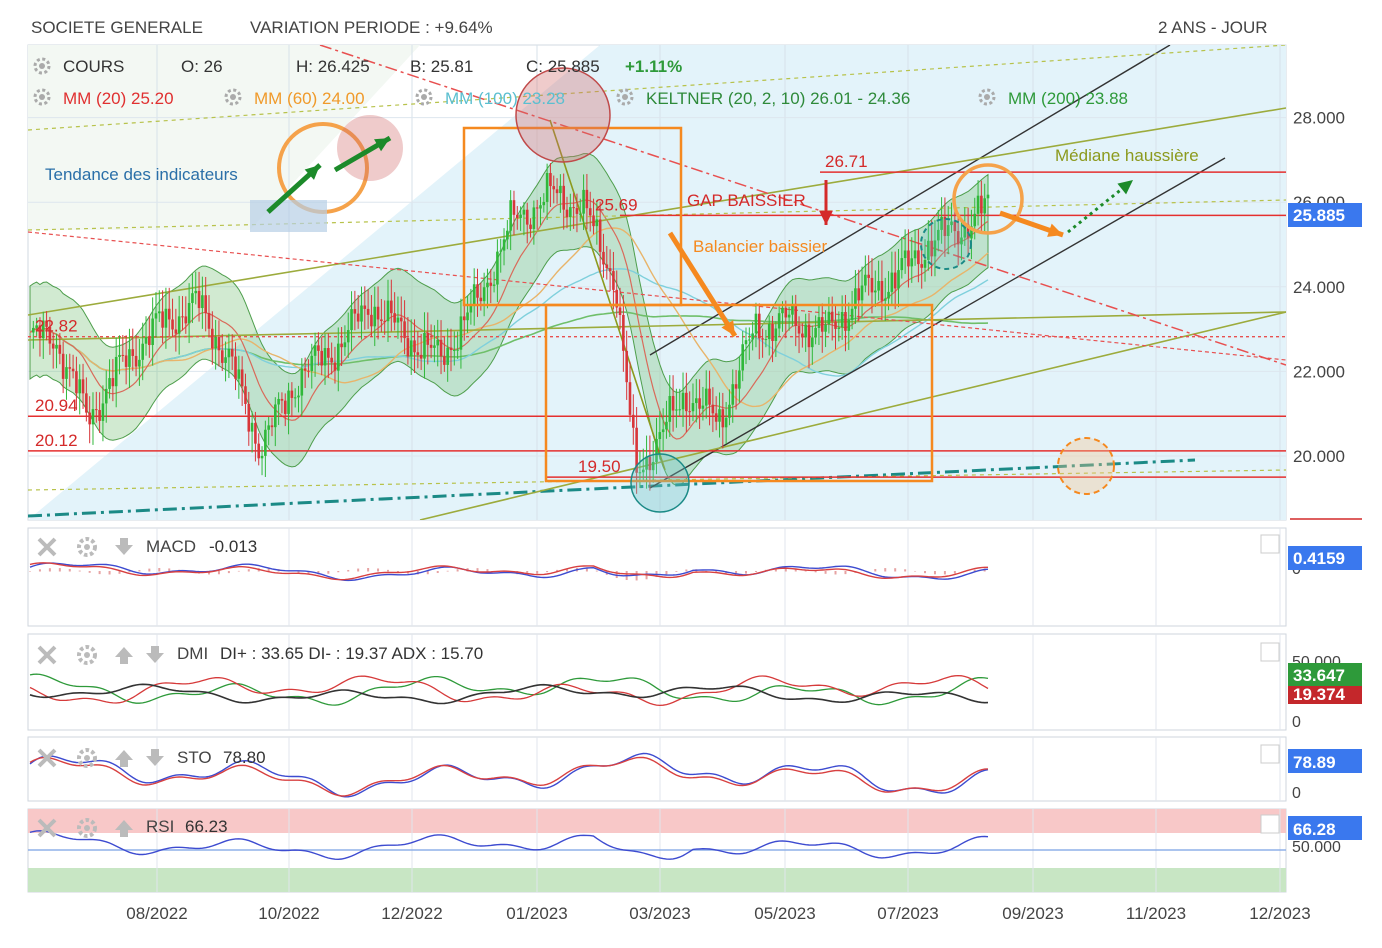  What do you see at coordinates (509, 776) in the screenshot?
I see `sto-d-line` at bounding box center [509, 776].